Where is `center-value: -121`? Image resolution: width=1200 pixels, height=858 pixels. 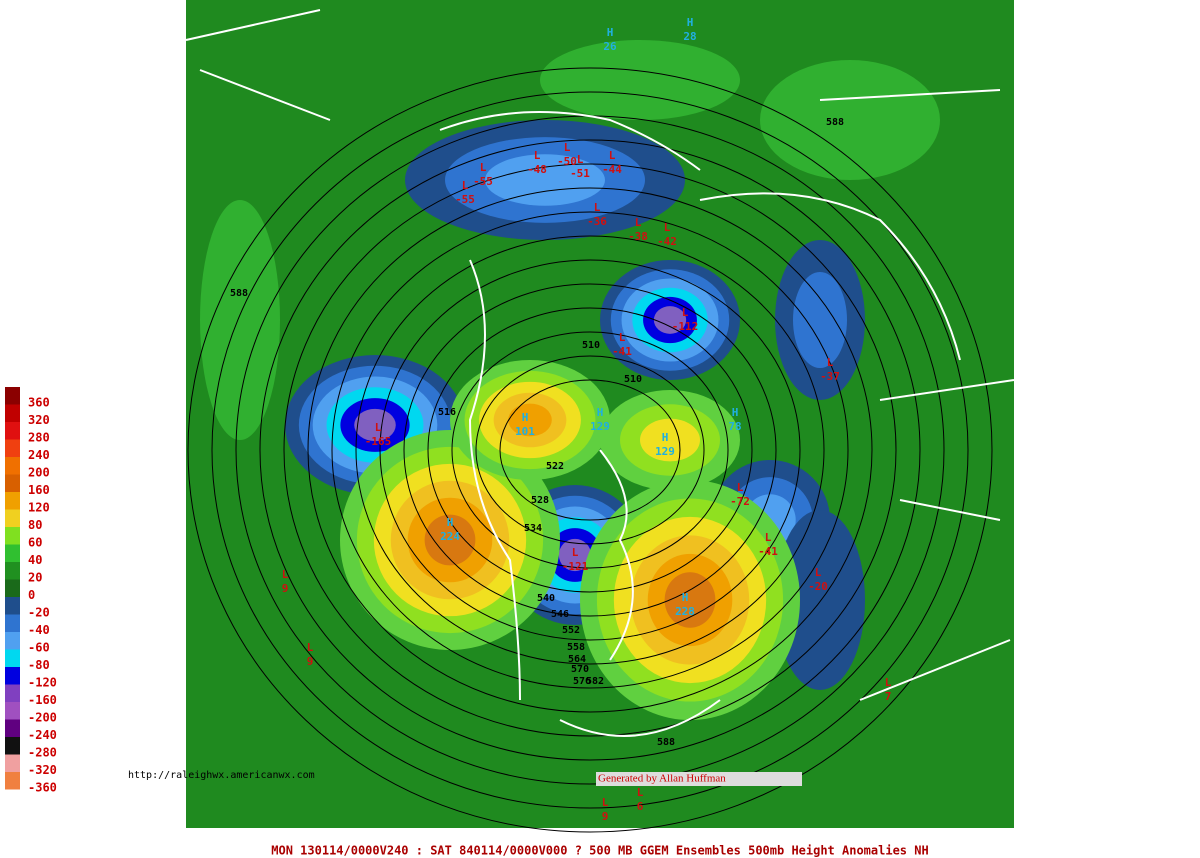
center-value: -121 is located at coordinates (575, 566).